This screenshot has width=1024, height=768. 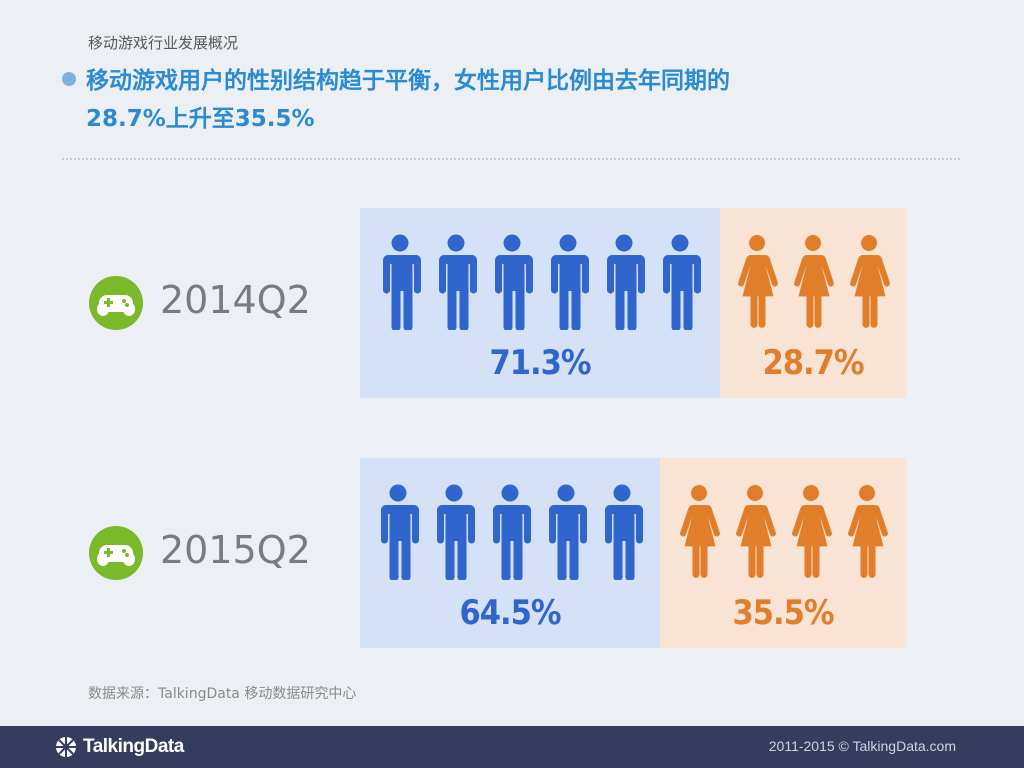 What do you see at coordinates (69, 79) in the screenshot?
I see `headline-bullet` at bounding box center [69, 79].